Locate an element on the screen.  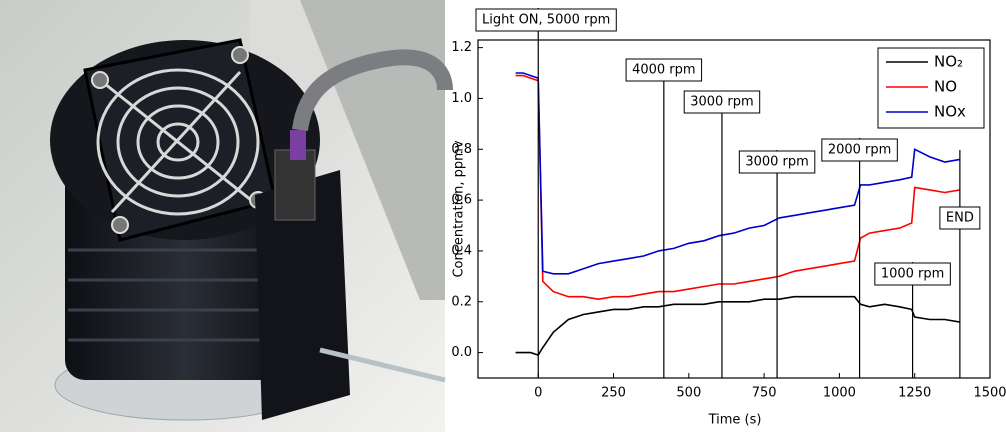
legend-label: NO is located at coordinates (945, 87).